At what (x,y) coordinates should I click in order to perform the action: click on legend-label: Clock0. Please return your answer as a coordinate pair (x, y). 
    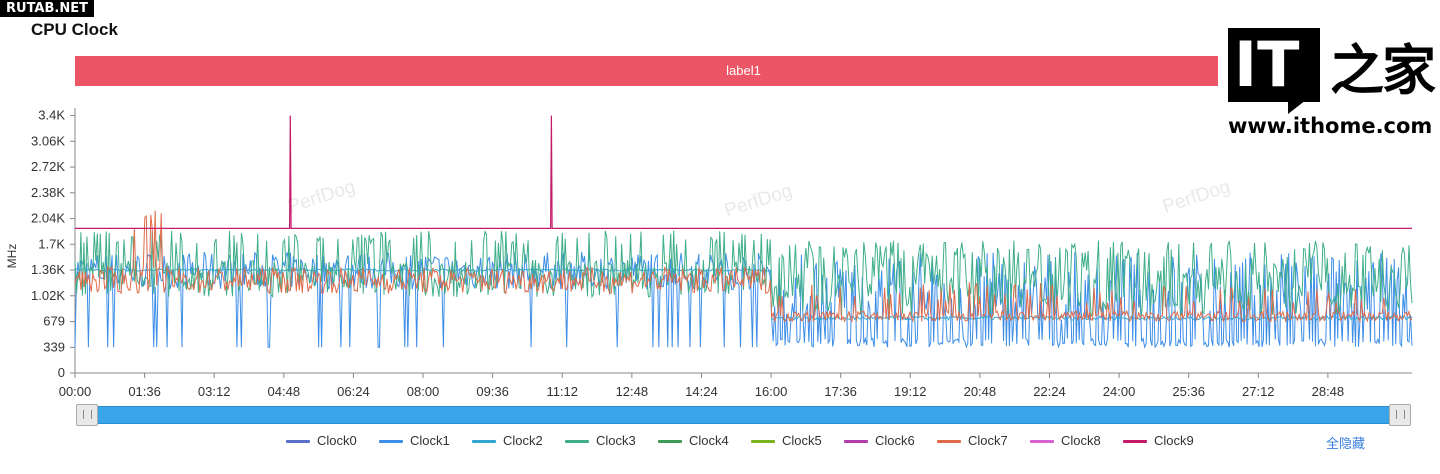
    Looking at the image, I should click on (337, 440).